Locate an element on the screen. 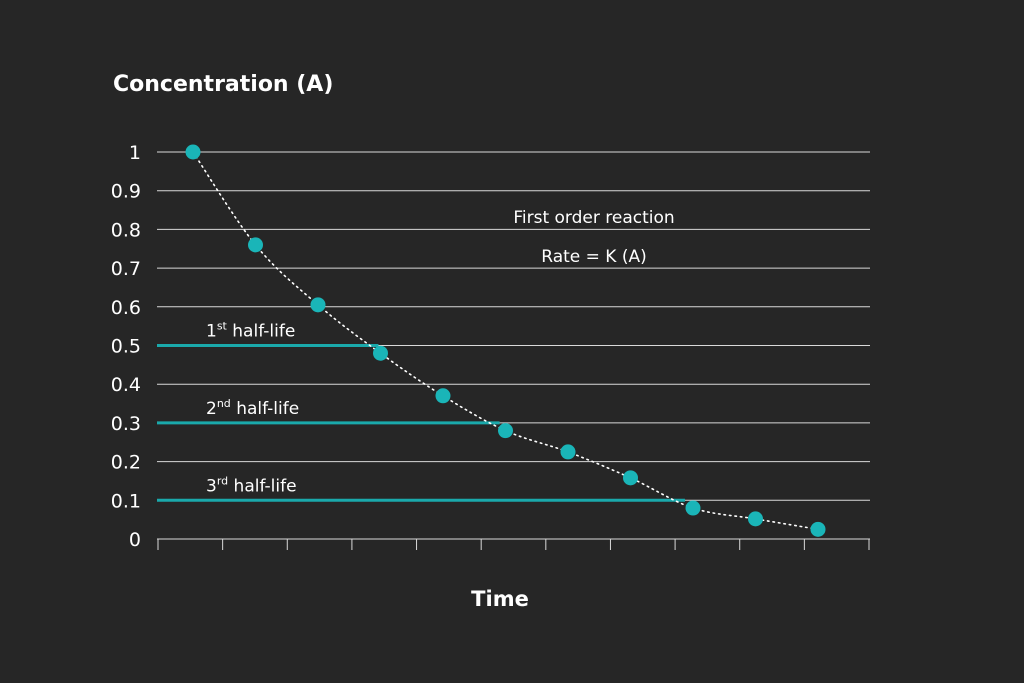 Image resolution: width=1024 pixels, height=683 pixels. y-tick-label: 0.1 is located at coordinates (126, 501).